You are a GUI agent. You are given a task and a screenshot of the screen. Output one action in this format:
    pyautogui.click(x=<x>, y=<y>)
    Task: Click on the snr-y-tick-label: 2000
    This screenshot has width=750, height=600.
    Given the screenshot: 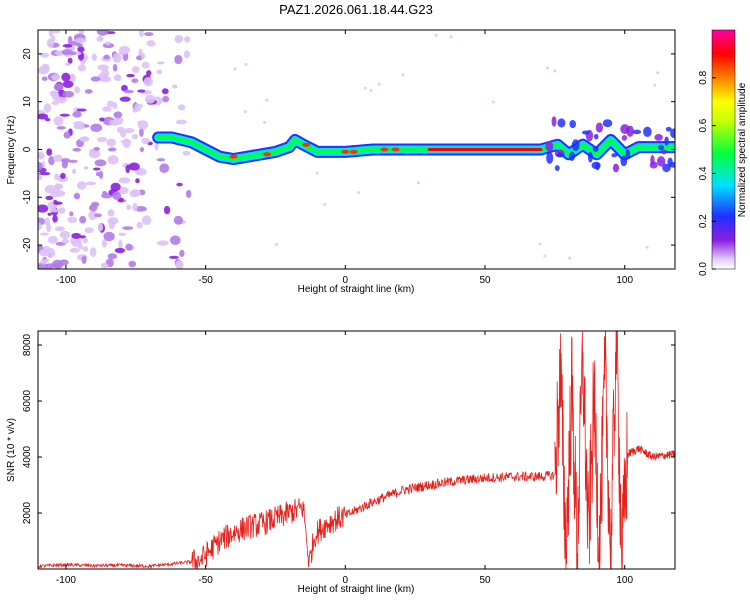 What is the action you would take?
    pyautogui.click(x=27, y=512)
    